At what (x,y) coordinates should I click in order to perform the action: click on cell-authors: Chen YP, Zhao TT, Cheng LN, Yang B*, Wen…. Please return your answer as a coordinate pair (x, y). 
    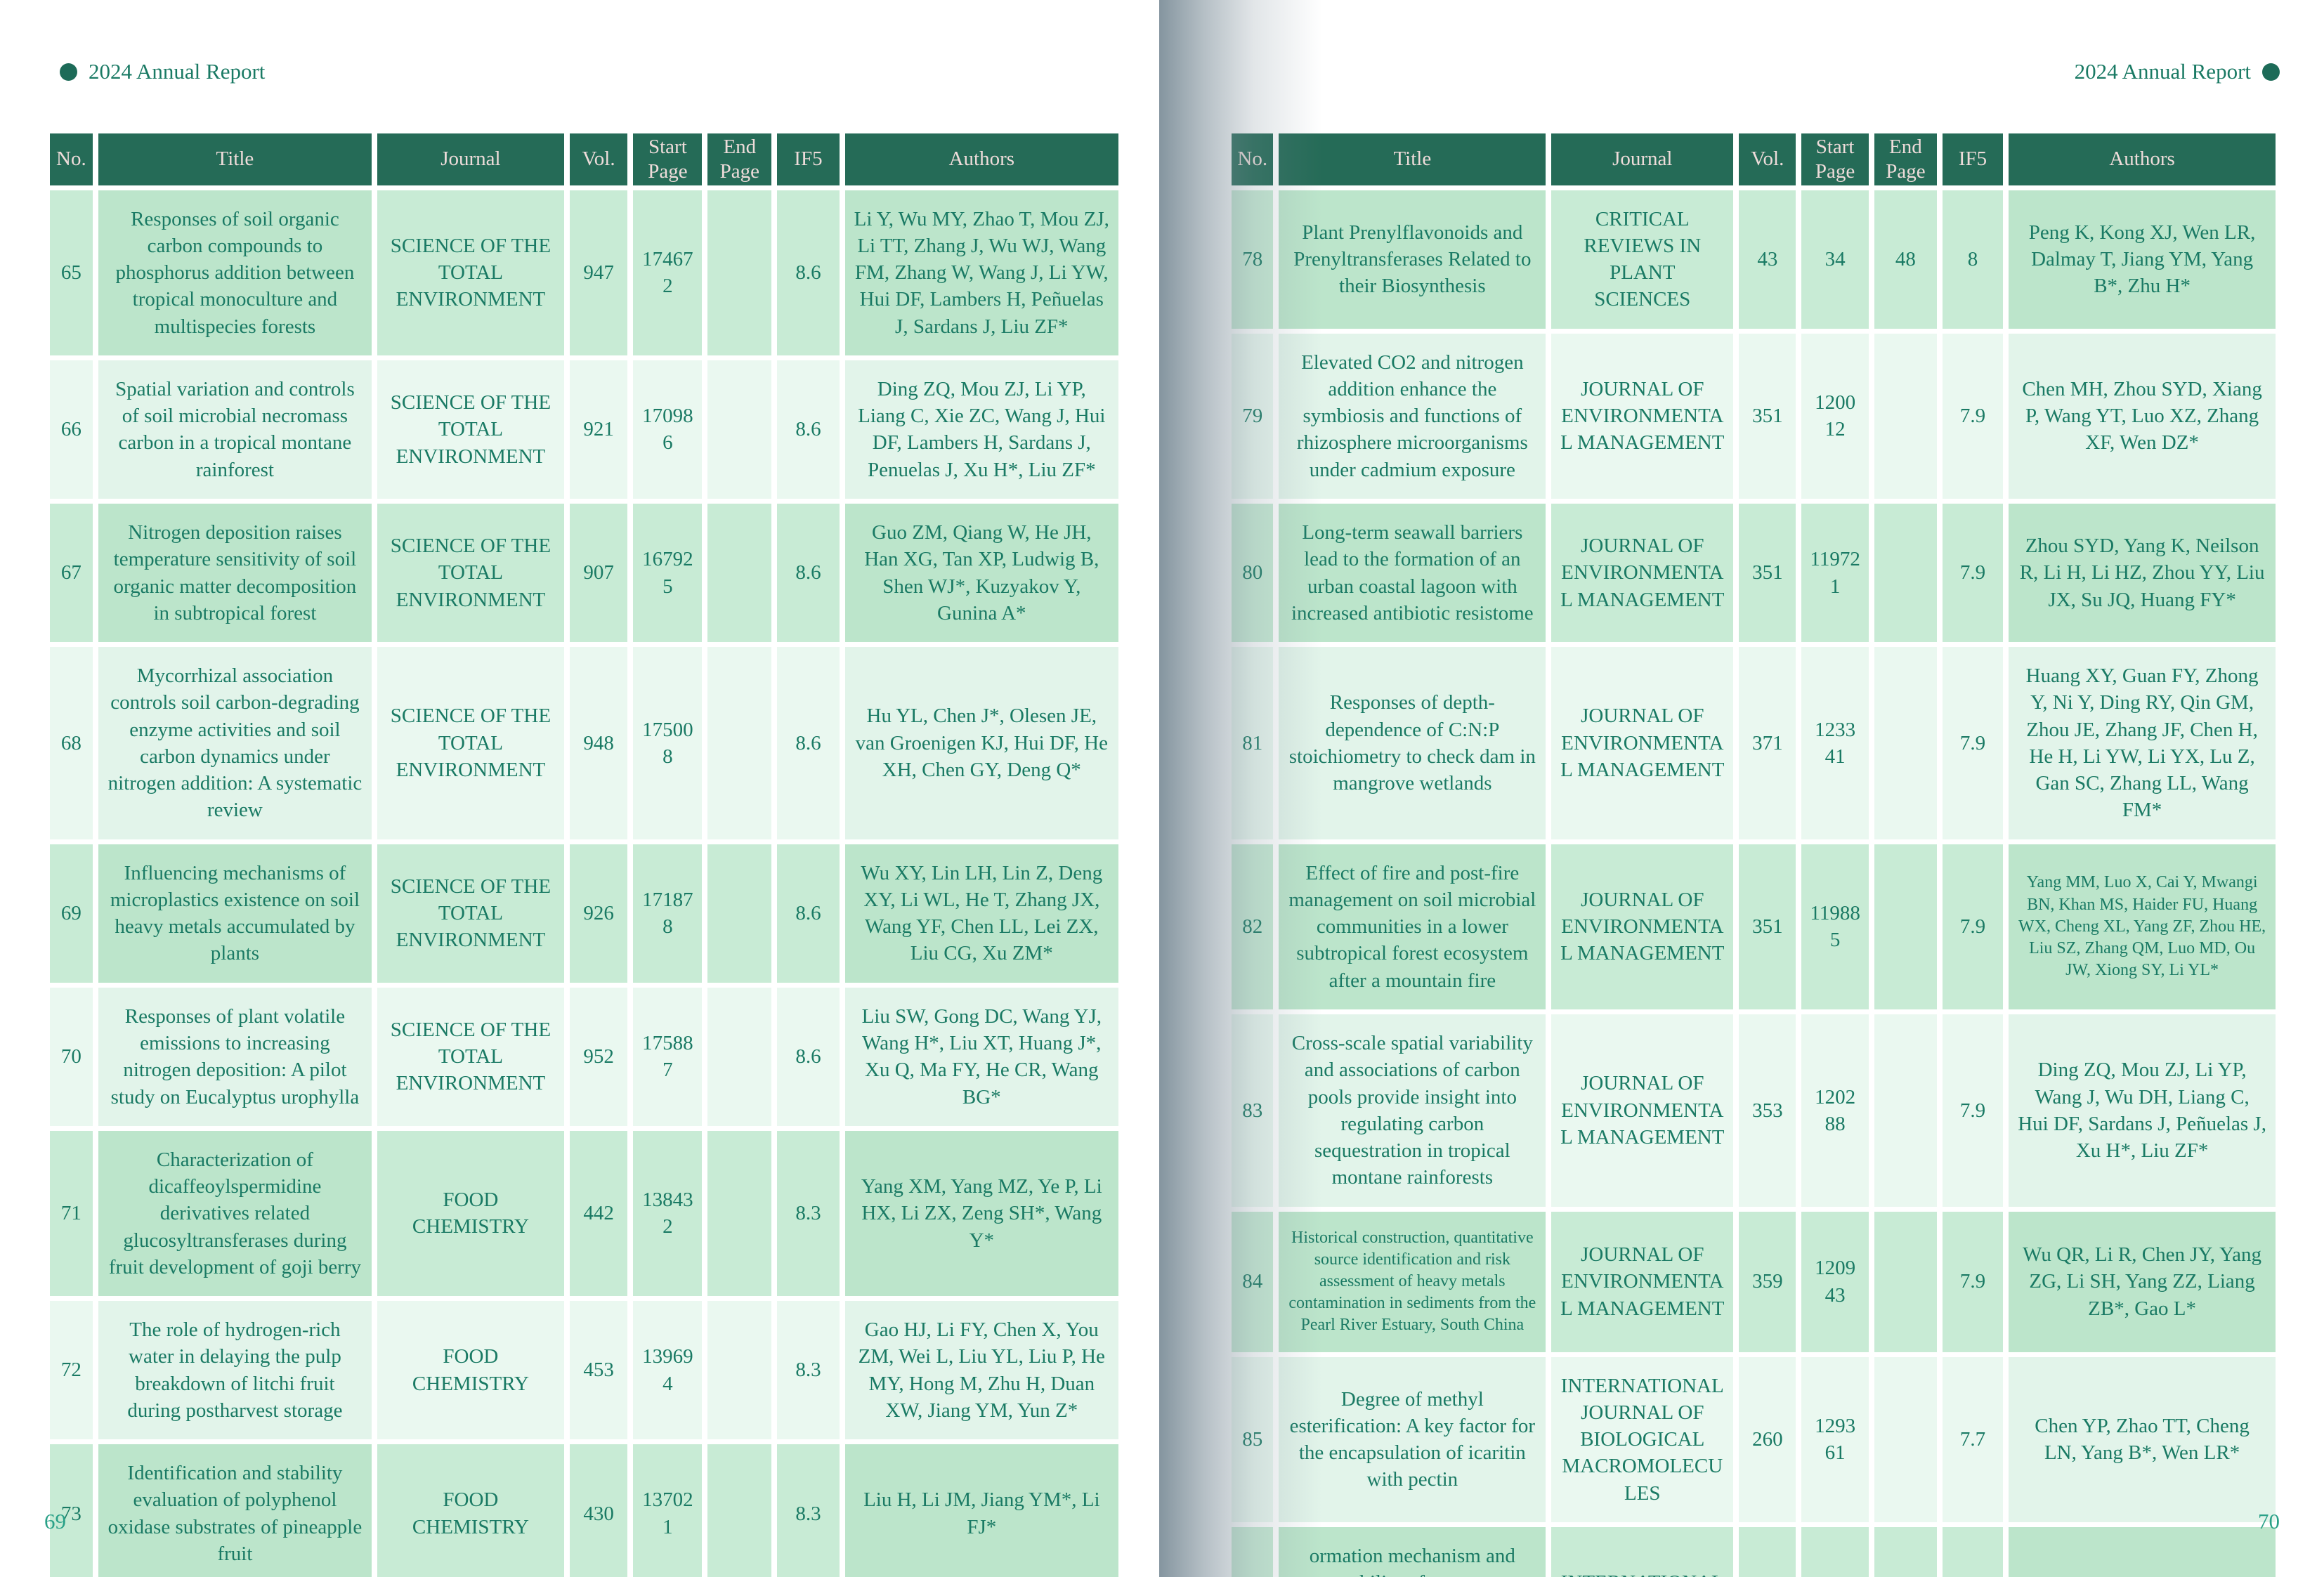
    Looking at the image, I should click on (2142, 1439).